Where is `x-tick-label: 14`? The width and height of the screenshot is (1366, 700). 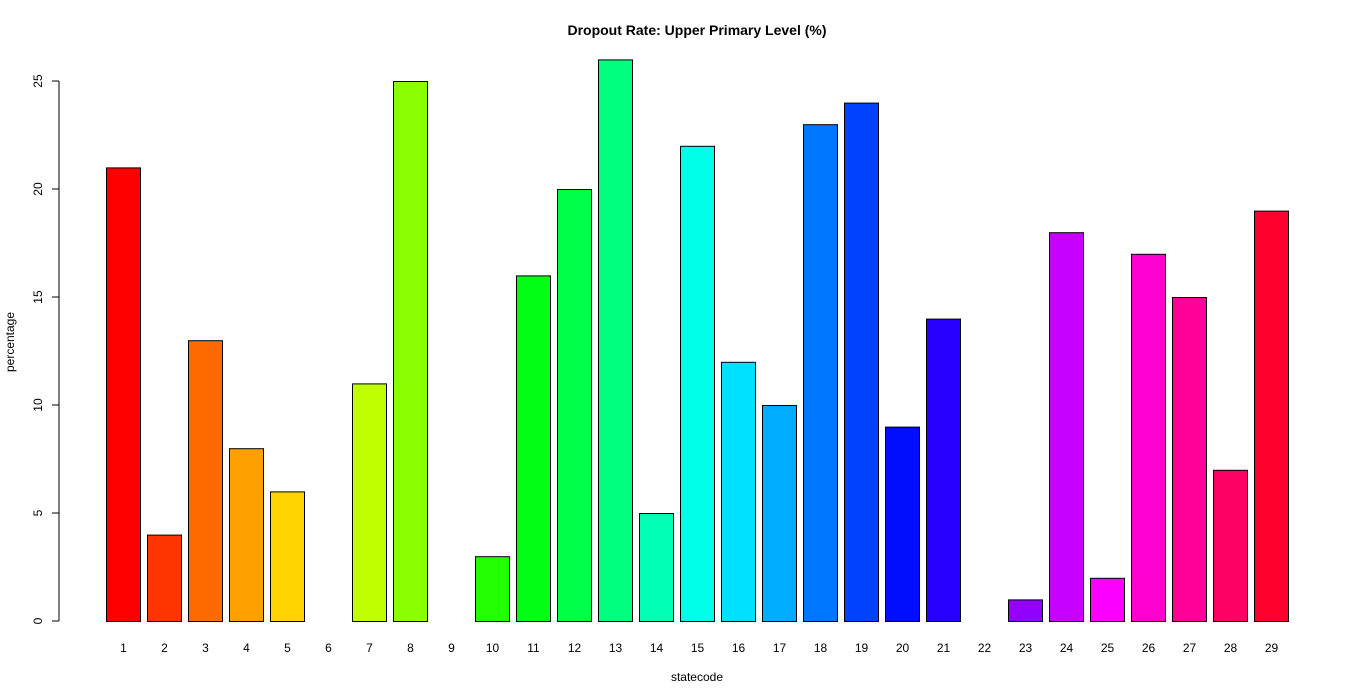 x-tick-label: 14 is located at coordinates (657, 648).